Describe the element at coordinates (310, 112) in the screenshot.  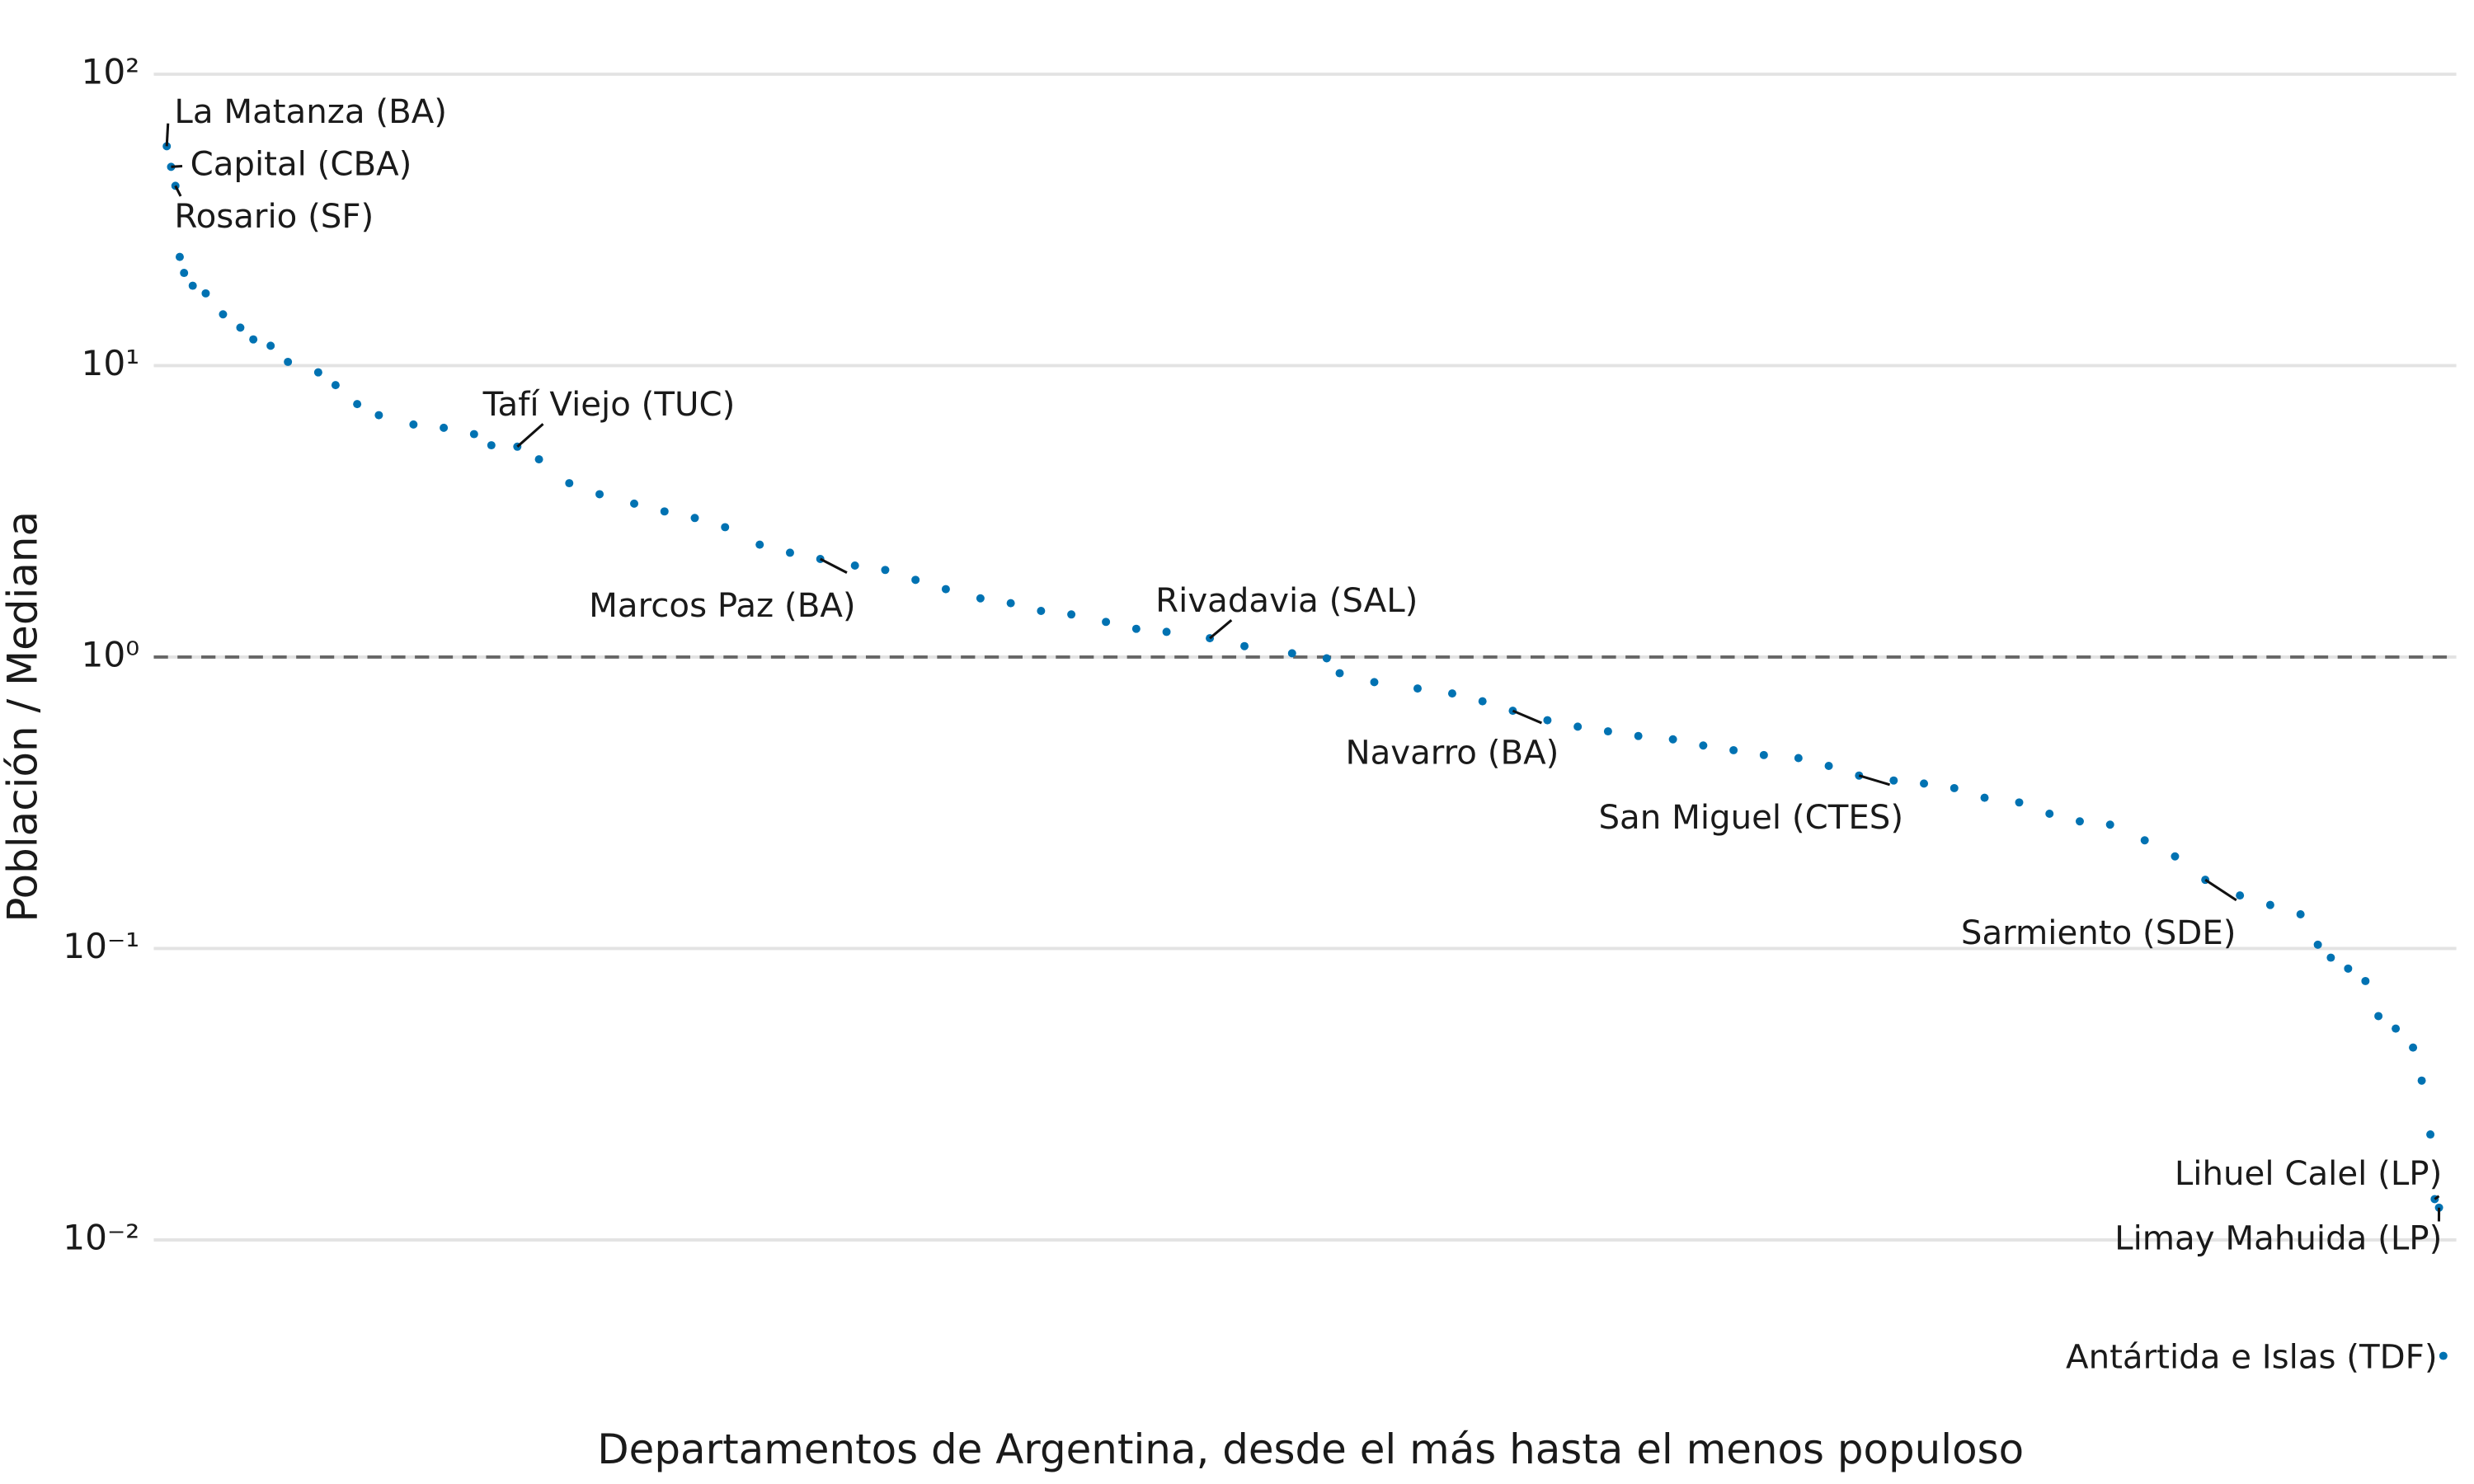
I see `annotation: La Matanza (BA)` at that location.